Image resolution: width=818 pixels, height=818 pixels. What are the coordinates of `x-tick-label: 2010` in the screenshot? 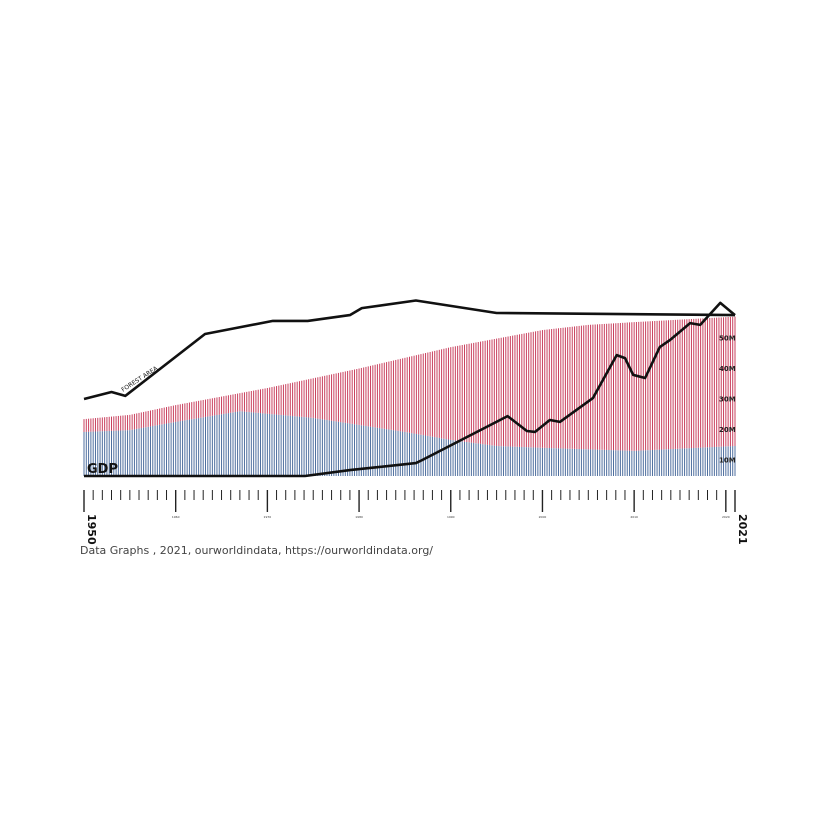 It's located at (634, 517).